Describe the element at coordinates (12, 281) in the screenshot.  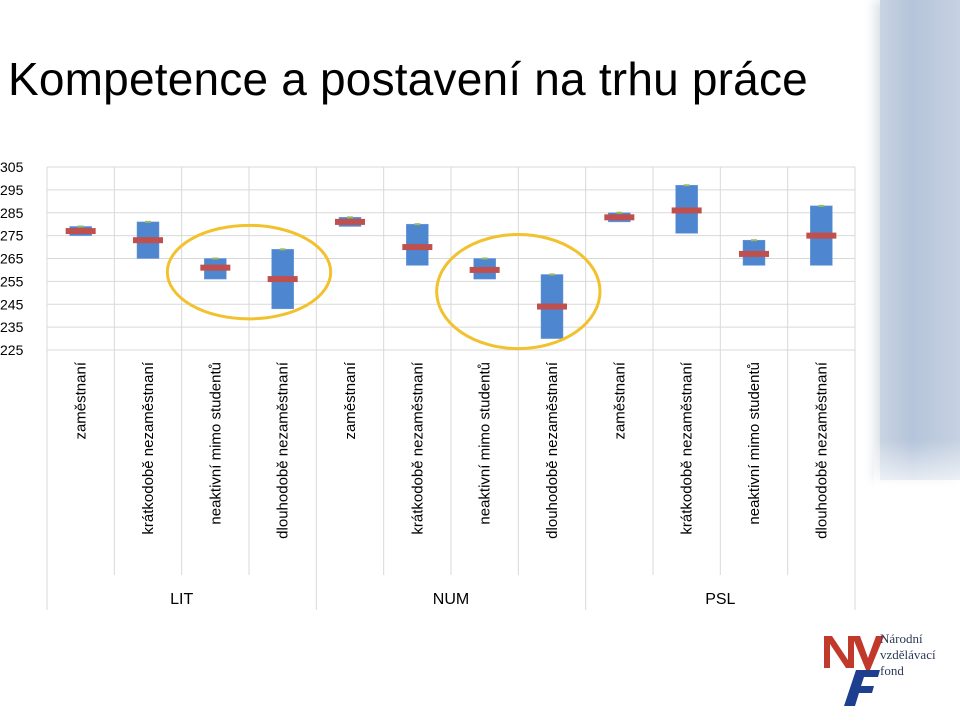
I see `y-tick-label: 255` at that location.